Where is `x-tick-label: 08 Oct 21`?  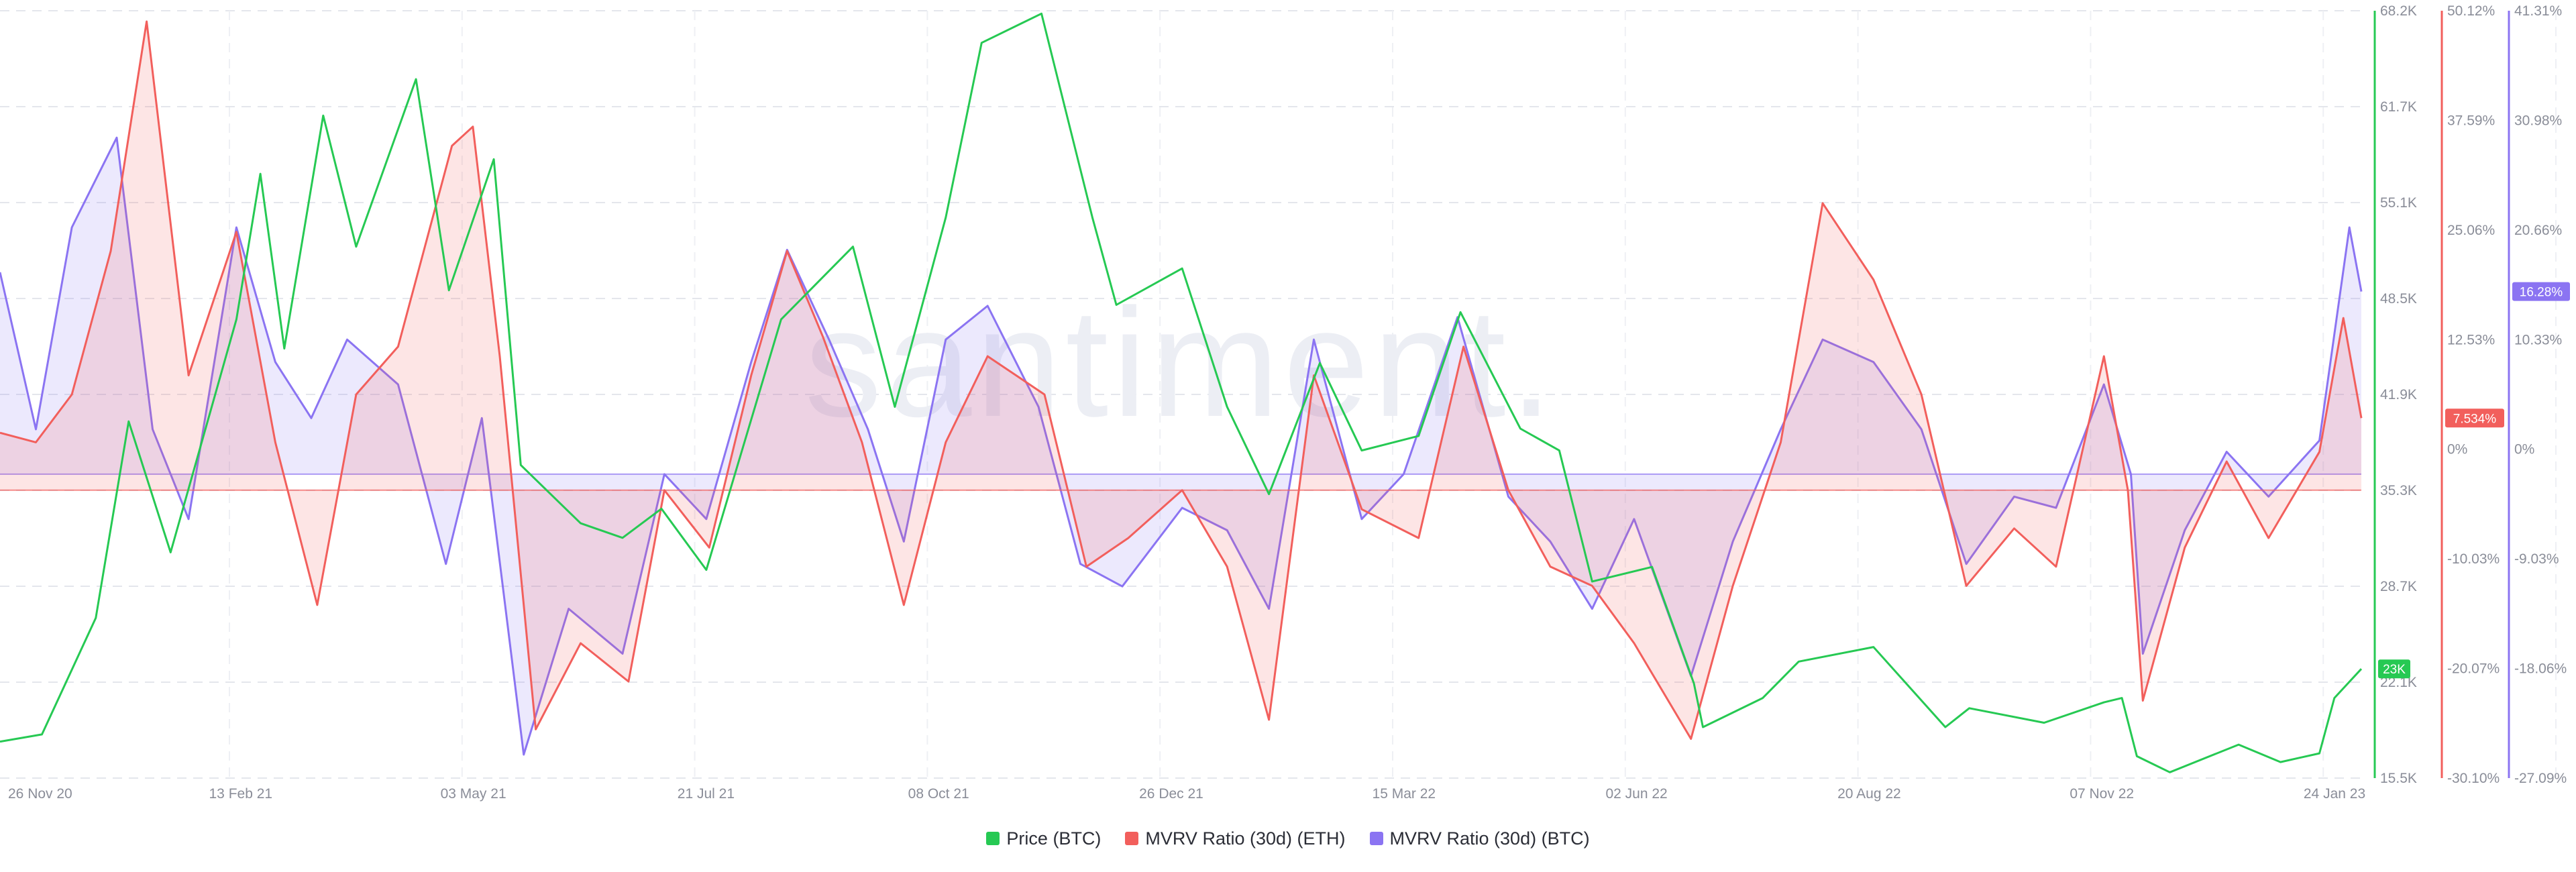
x-tick-label: 08 Oct 21 is located at coordinates (938, 794).